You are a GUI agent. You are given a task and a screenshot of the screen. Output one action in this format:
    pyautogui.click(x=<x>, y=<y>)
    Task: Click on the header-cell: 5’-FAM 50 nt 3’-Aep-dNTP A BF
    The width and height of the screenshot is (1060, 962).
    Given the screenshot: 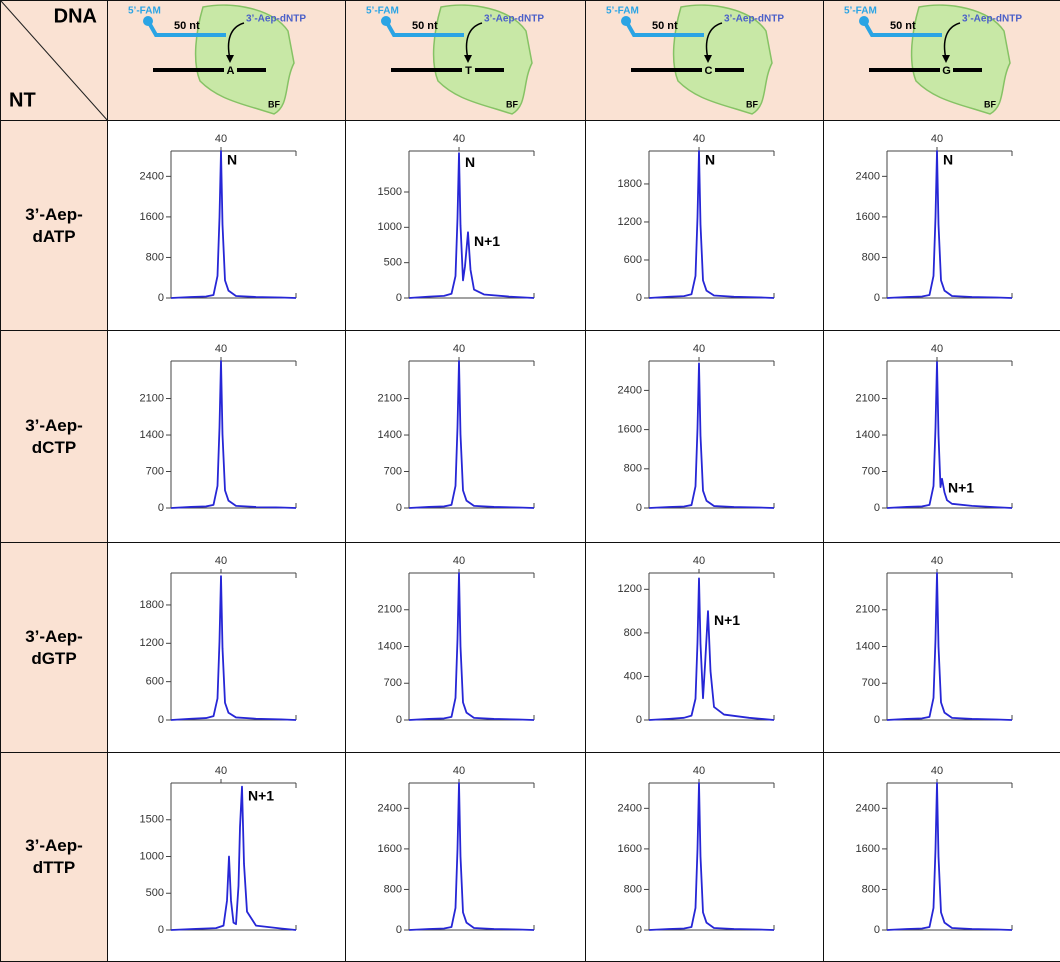 What is the action you would take?
    pyautogui.click(x=226, y=60)
    